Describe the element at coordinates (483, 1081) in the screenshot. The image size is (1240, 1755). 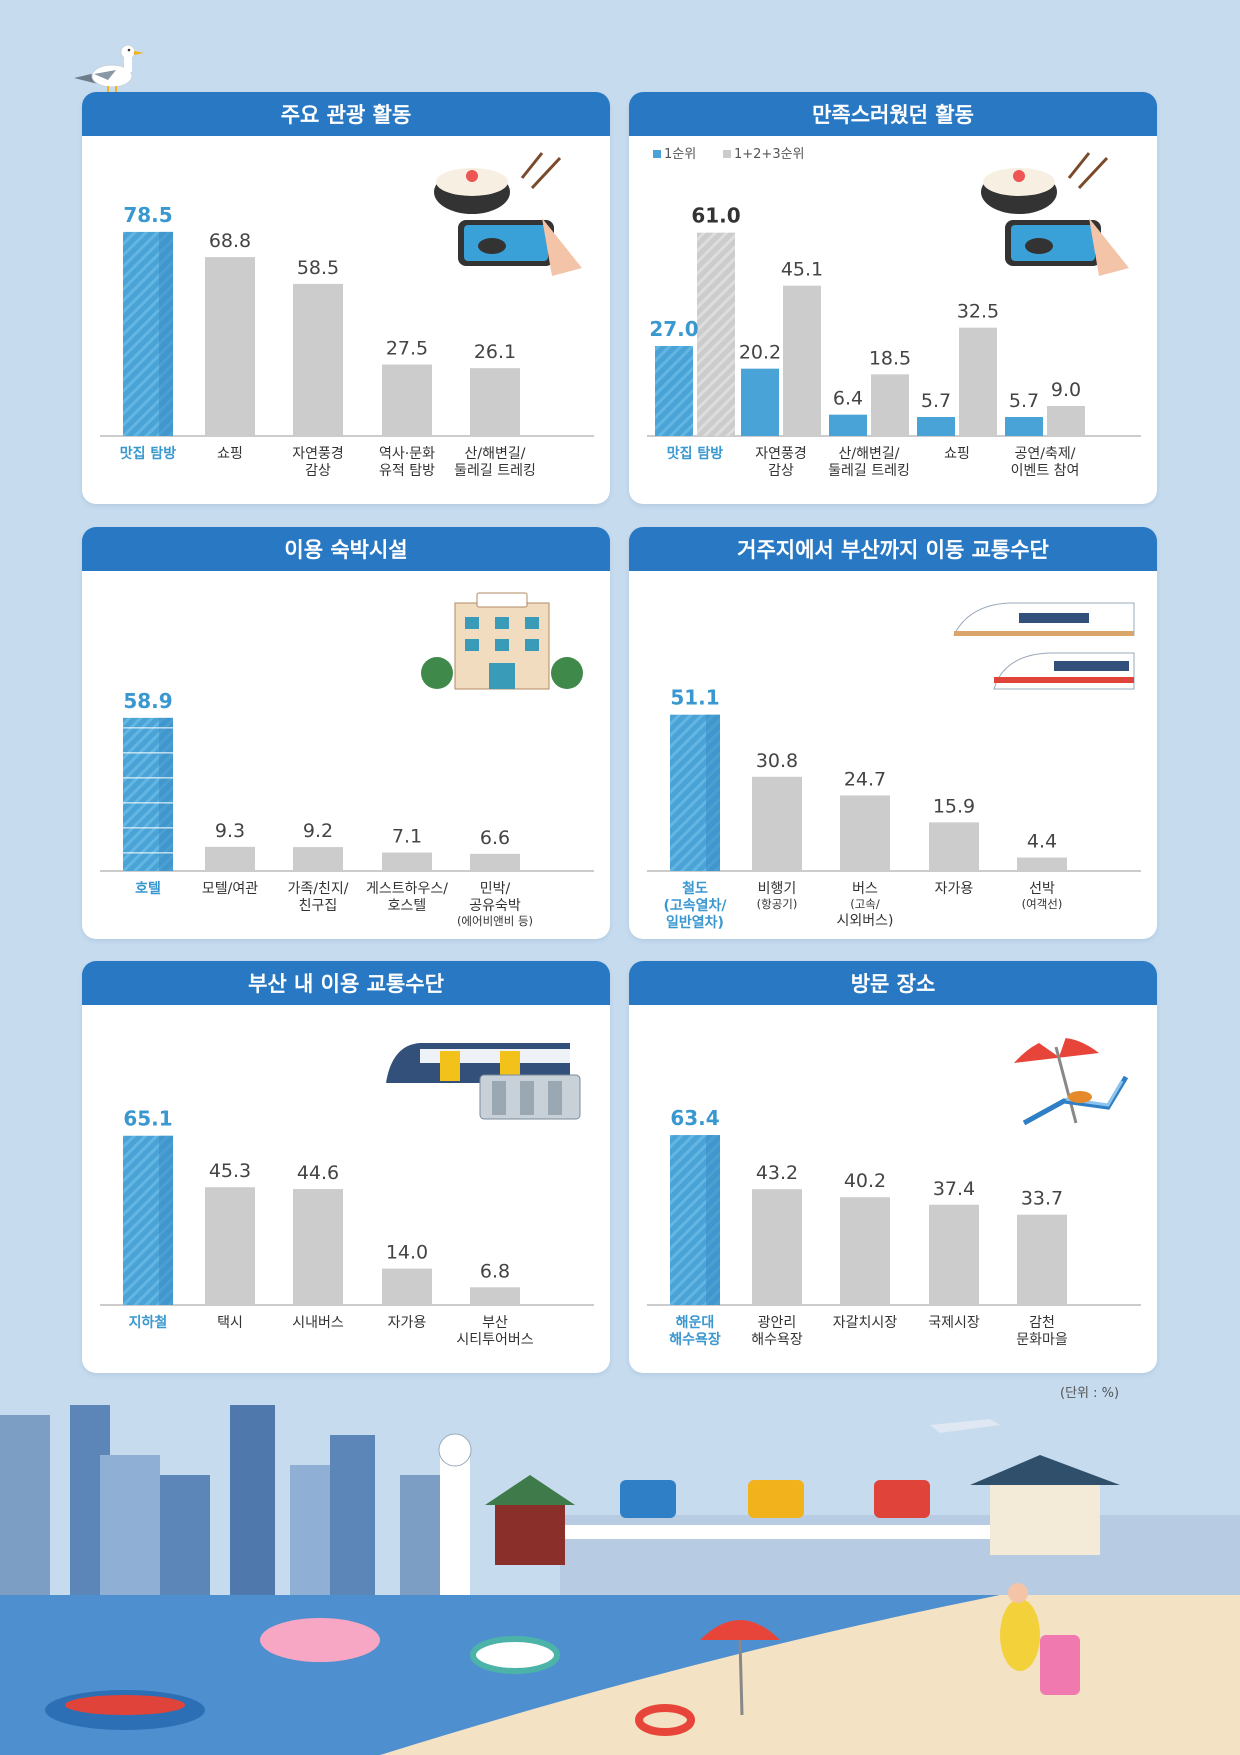
I see `subway-icon` at that location.